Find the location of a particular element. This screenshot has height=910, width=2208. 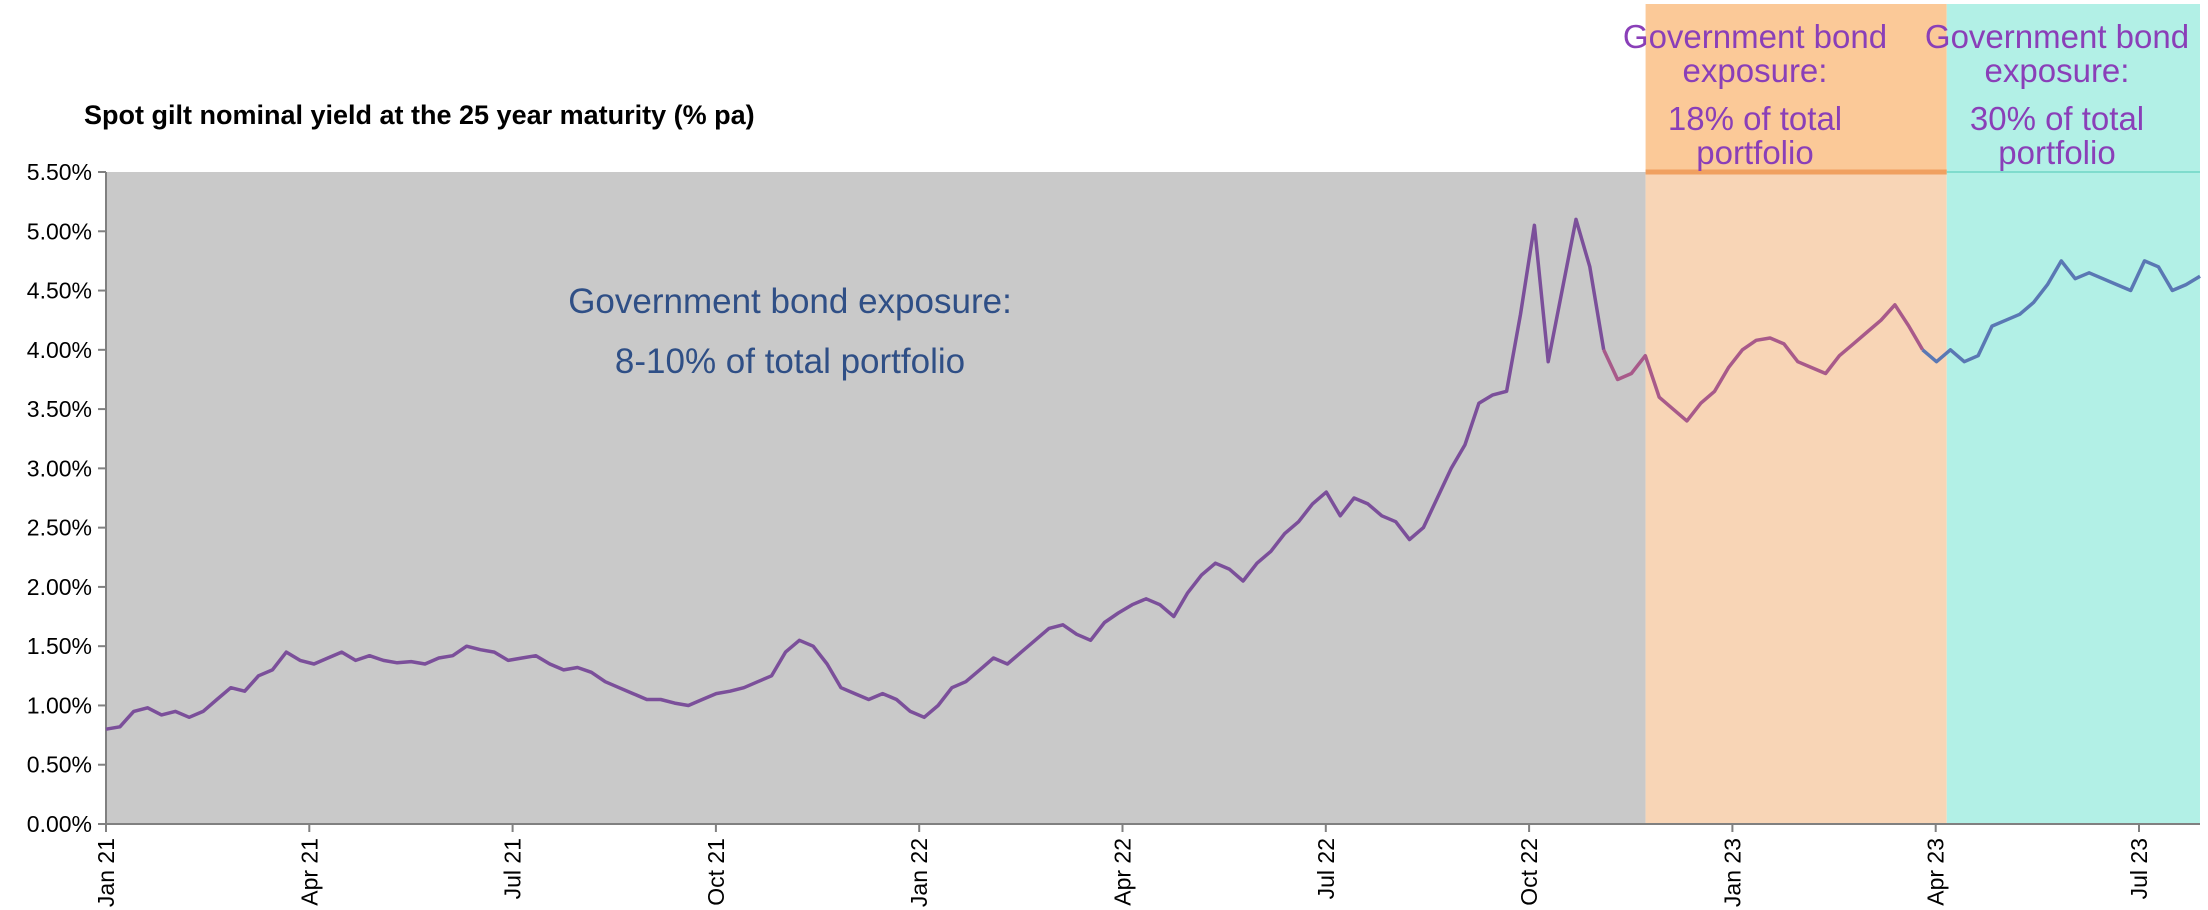

gray-region-sublabel: 8-10% of total portfolio is located at coordinates (790, 361).